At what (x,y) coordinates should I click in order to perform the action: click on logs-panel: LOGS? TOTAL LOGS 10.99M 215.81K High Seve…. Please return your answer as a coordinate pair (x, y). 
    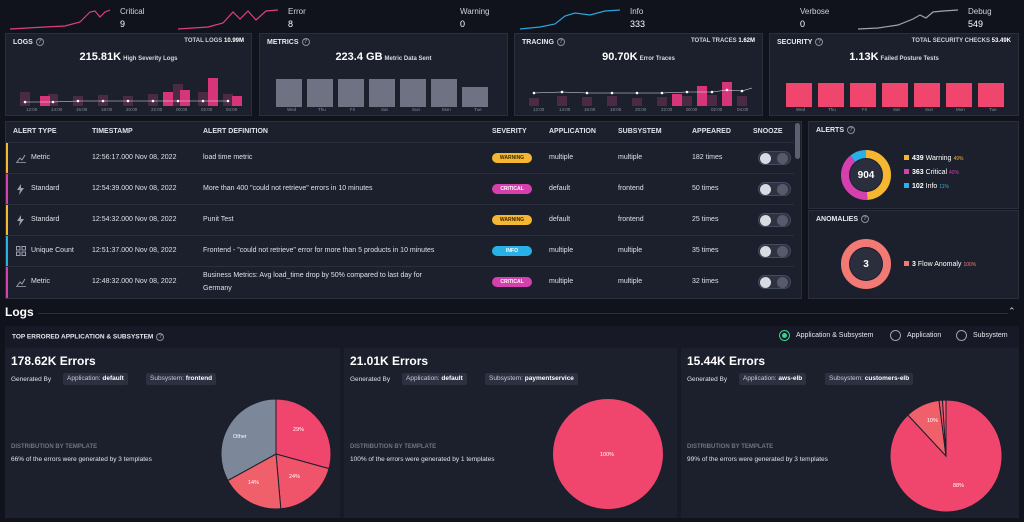
    Looking at the image, I should click on (128, 74).